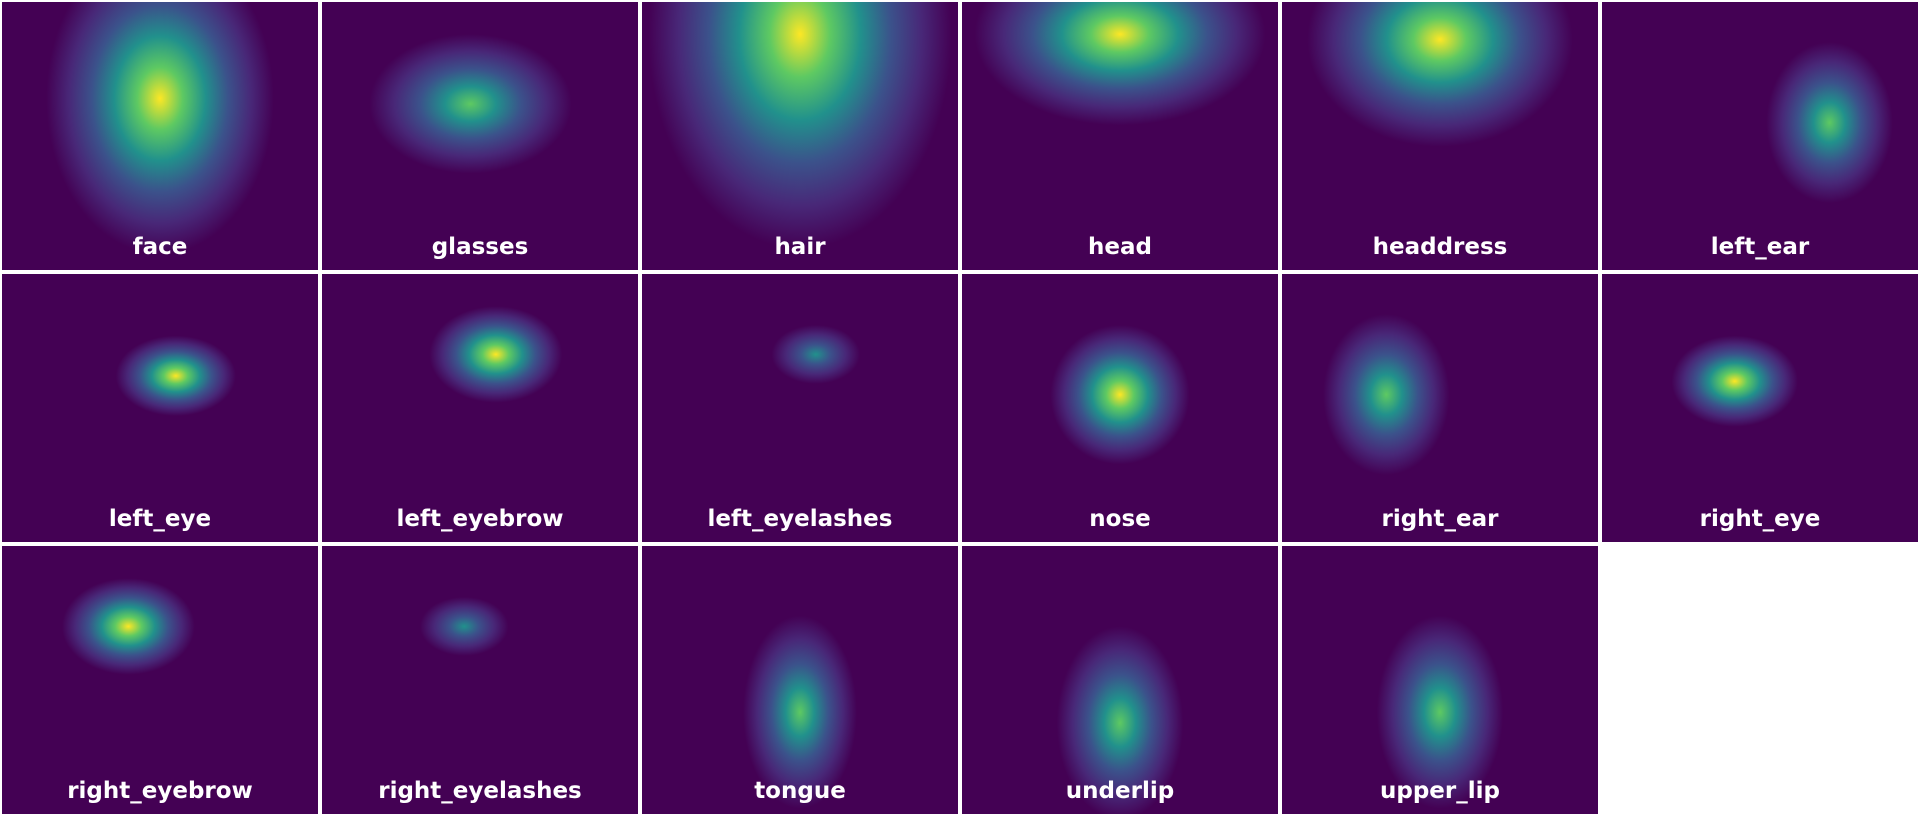 The image size is (1920, 816). Describe the element at coordinates (480, 791) in the screenshot. I see `tile-label: right_eyelashes` at that location.